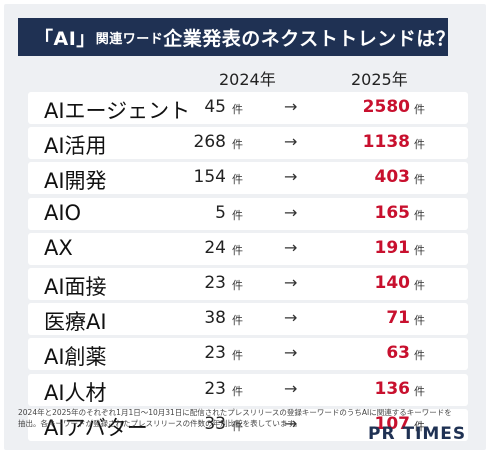 The width and height of the screenshot is (490, 454). What do you see at coordinates (248, 354) in the screenshot?
I see `table-row: AI創薬 23 件 → 63 件` at bounding box center [248, 354].